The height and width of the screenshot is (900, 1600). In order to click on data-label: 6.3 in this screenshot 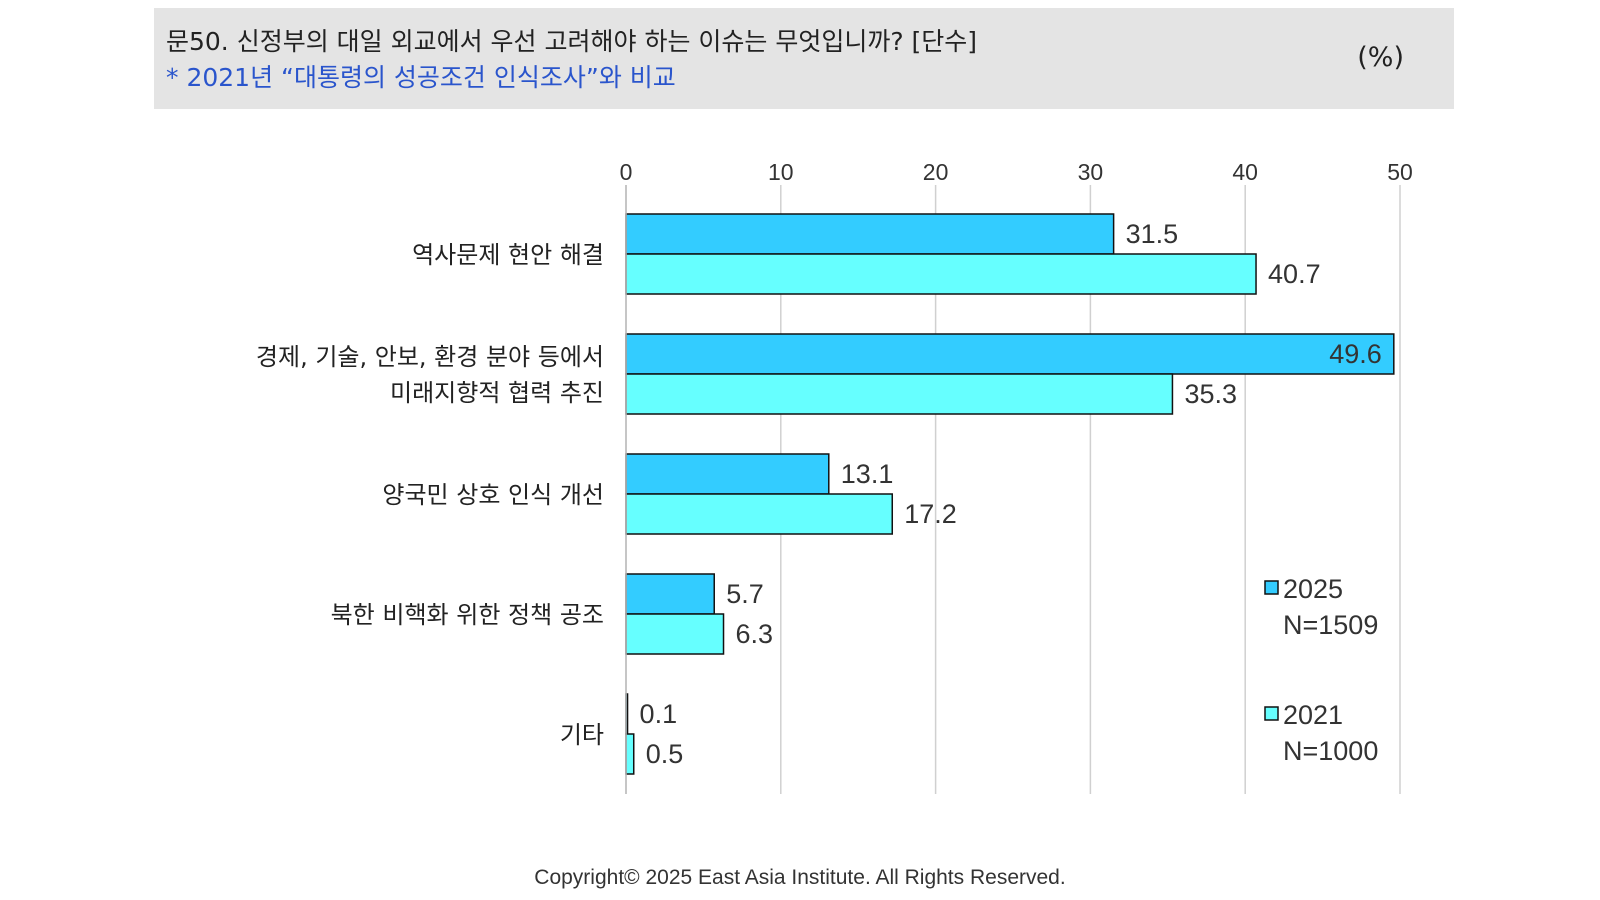, I will do `click(755, 634)`.